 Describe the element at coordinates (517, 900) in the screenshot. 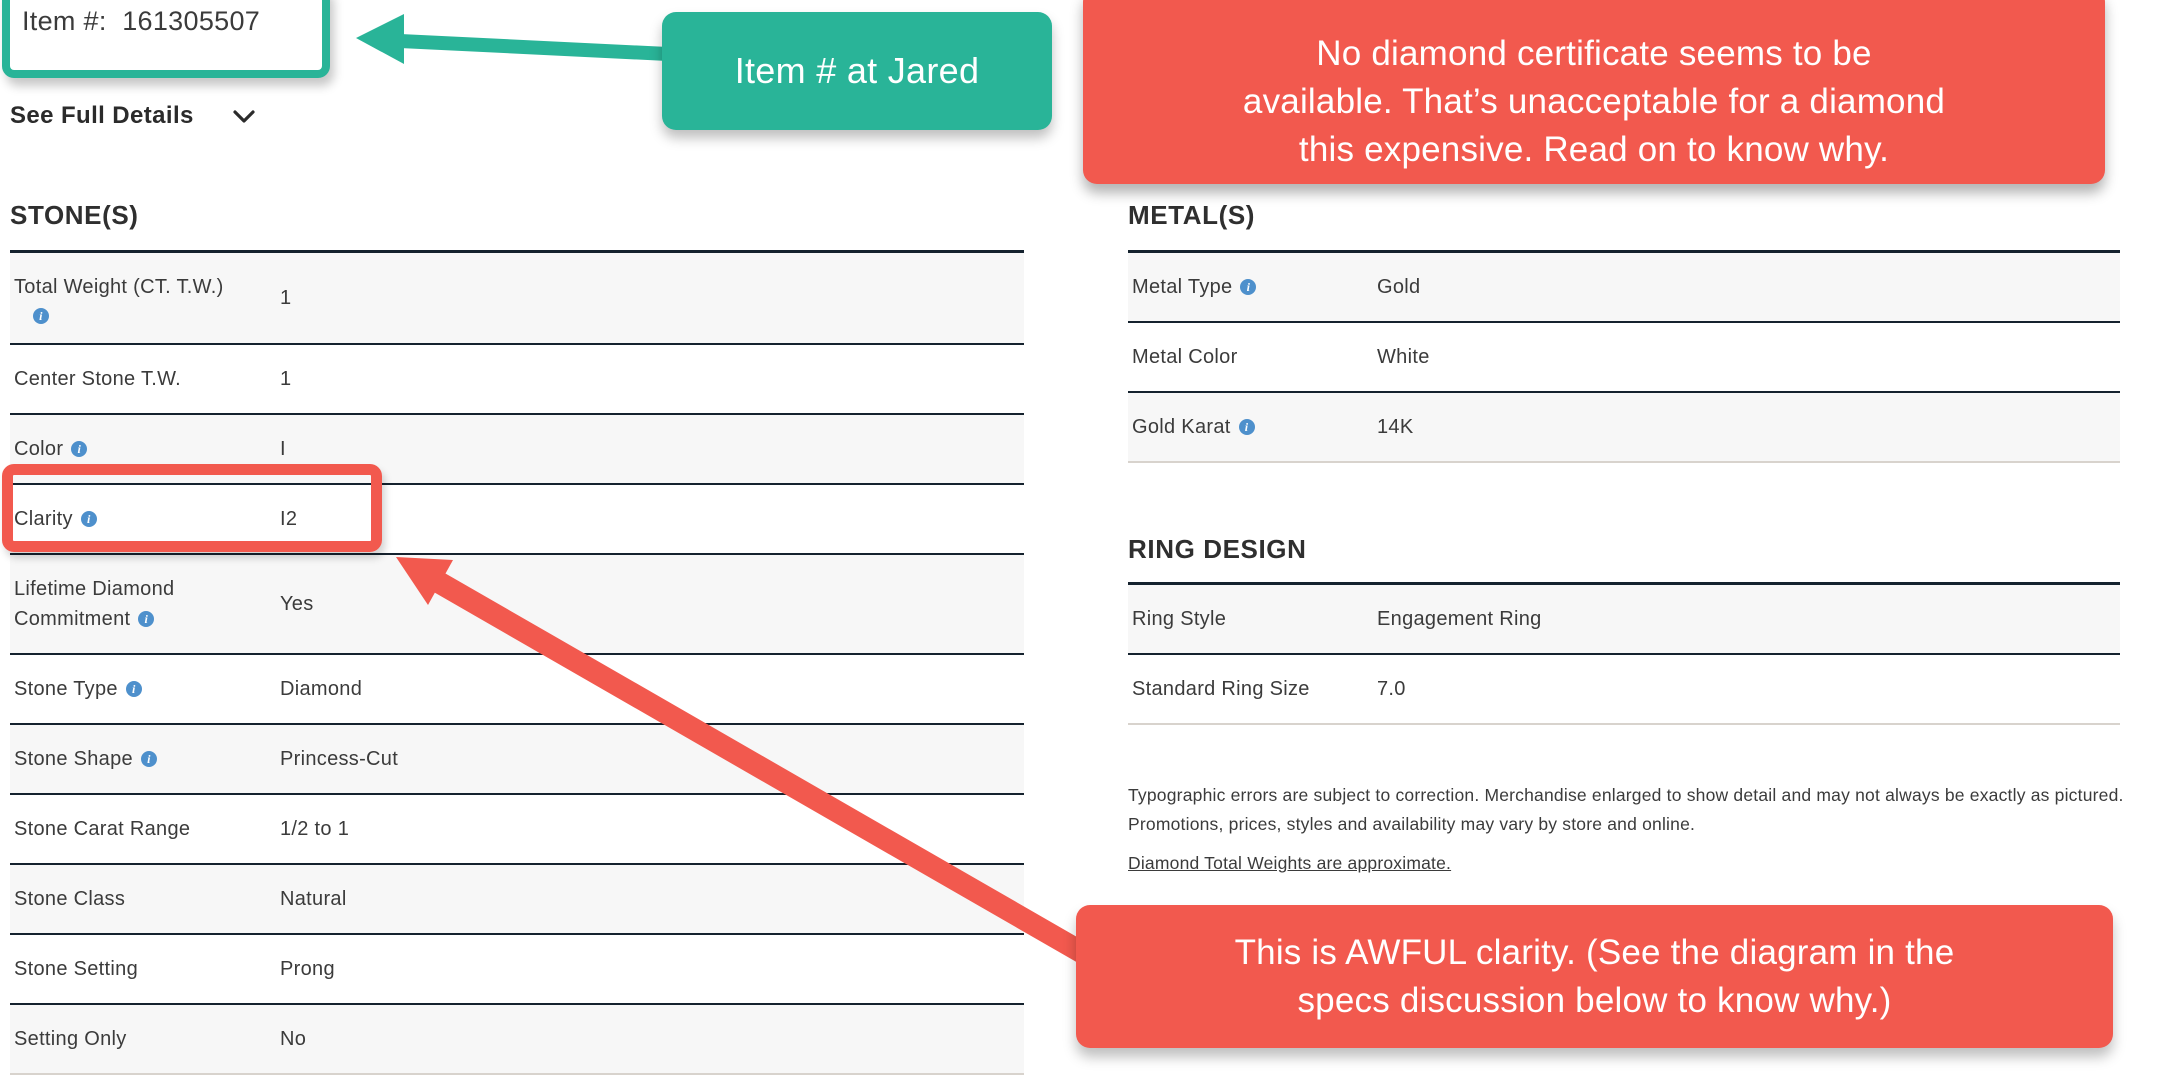

I see `spec-row: Stone Class Natural` at that location.